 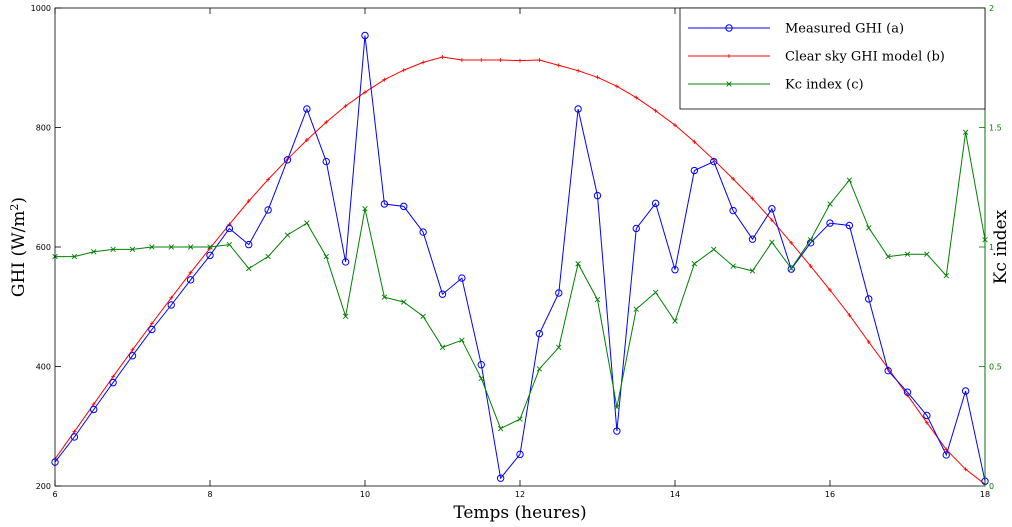 What do you see at coordinates (991, 8) in the screenshot?
I see `y2-tick-label: 2` at bounding box center [991, 8].